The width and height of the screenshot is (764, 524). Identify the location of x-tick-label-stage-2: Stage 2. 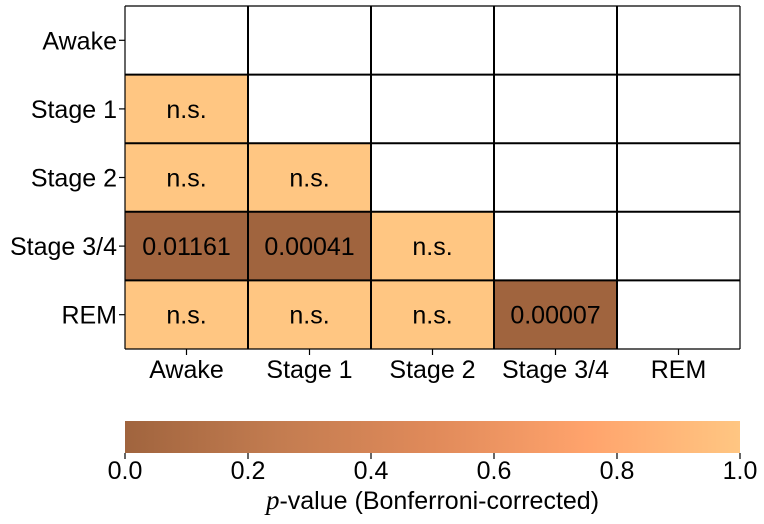
(432, 370).